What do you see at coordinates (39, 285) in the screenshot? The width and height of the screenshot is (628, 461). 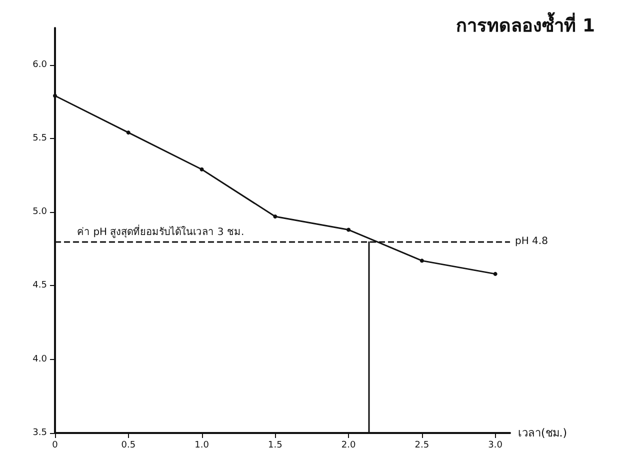 I see `y-tick-label: 4.5` at bounding box center [39, 285].